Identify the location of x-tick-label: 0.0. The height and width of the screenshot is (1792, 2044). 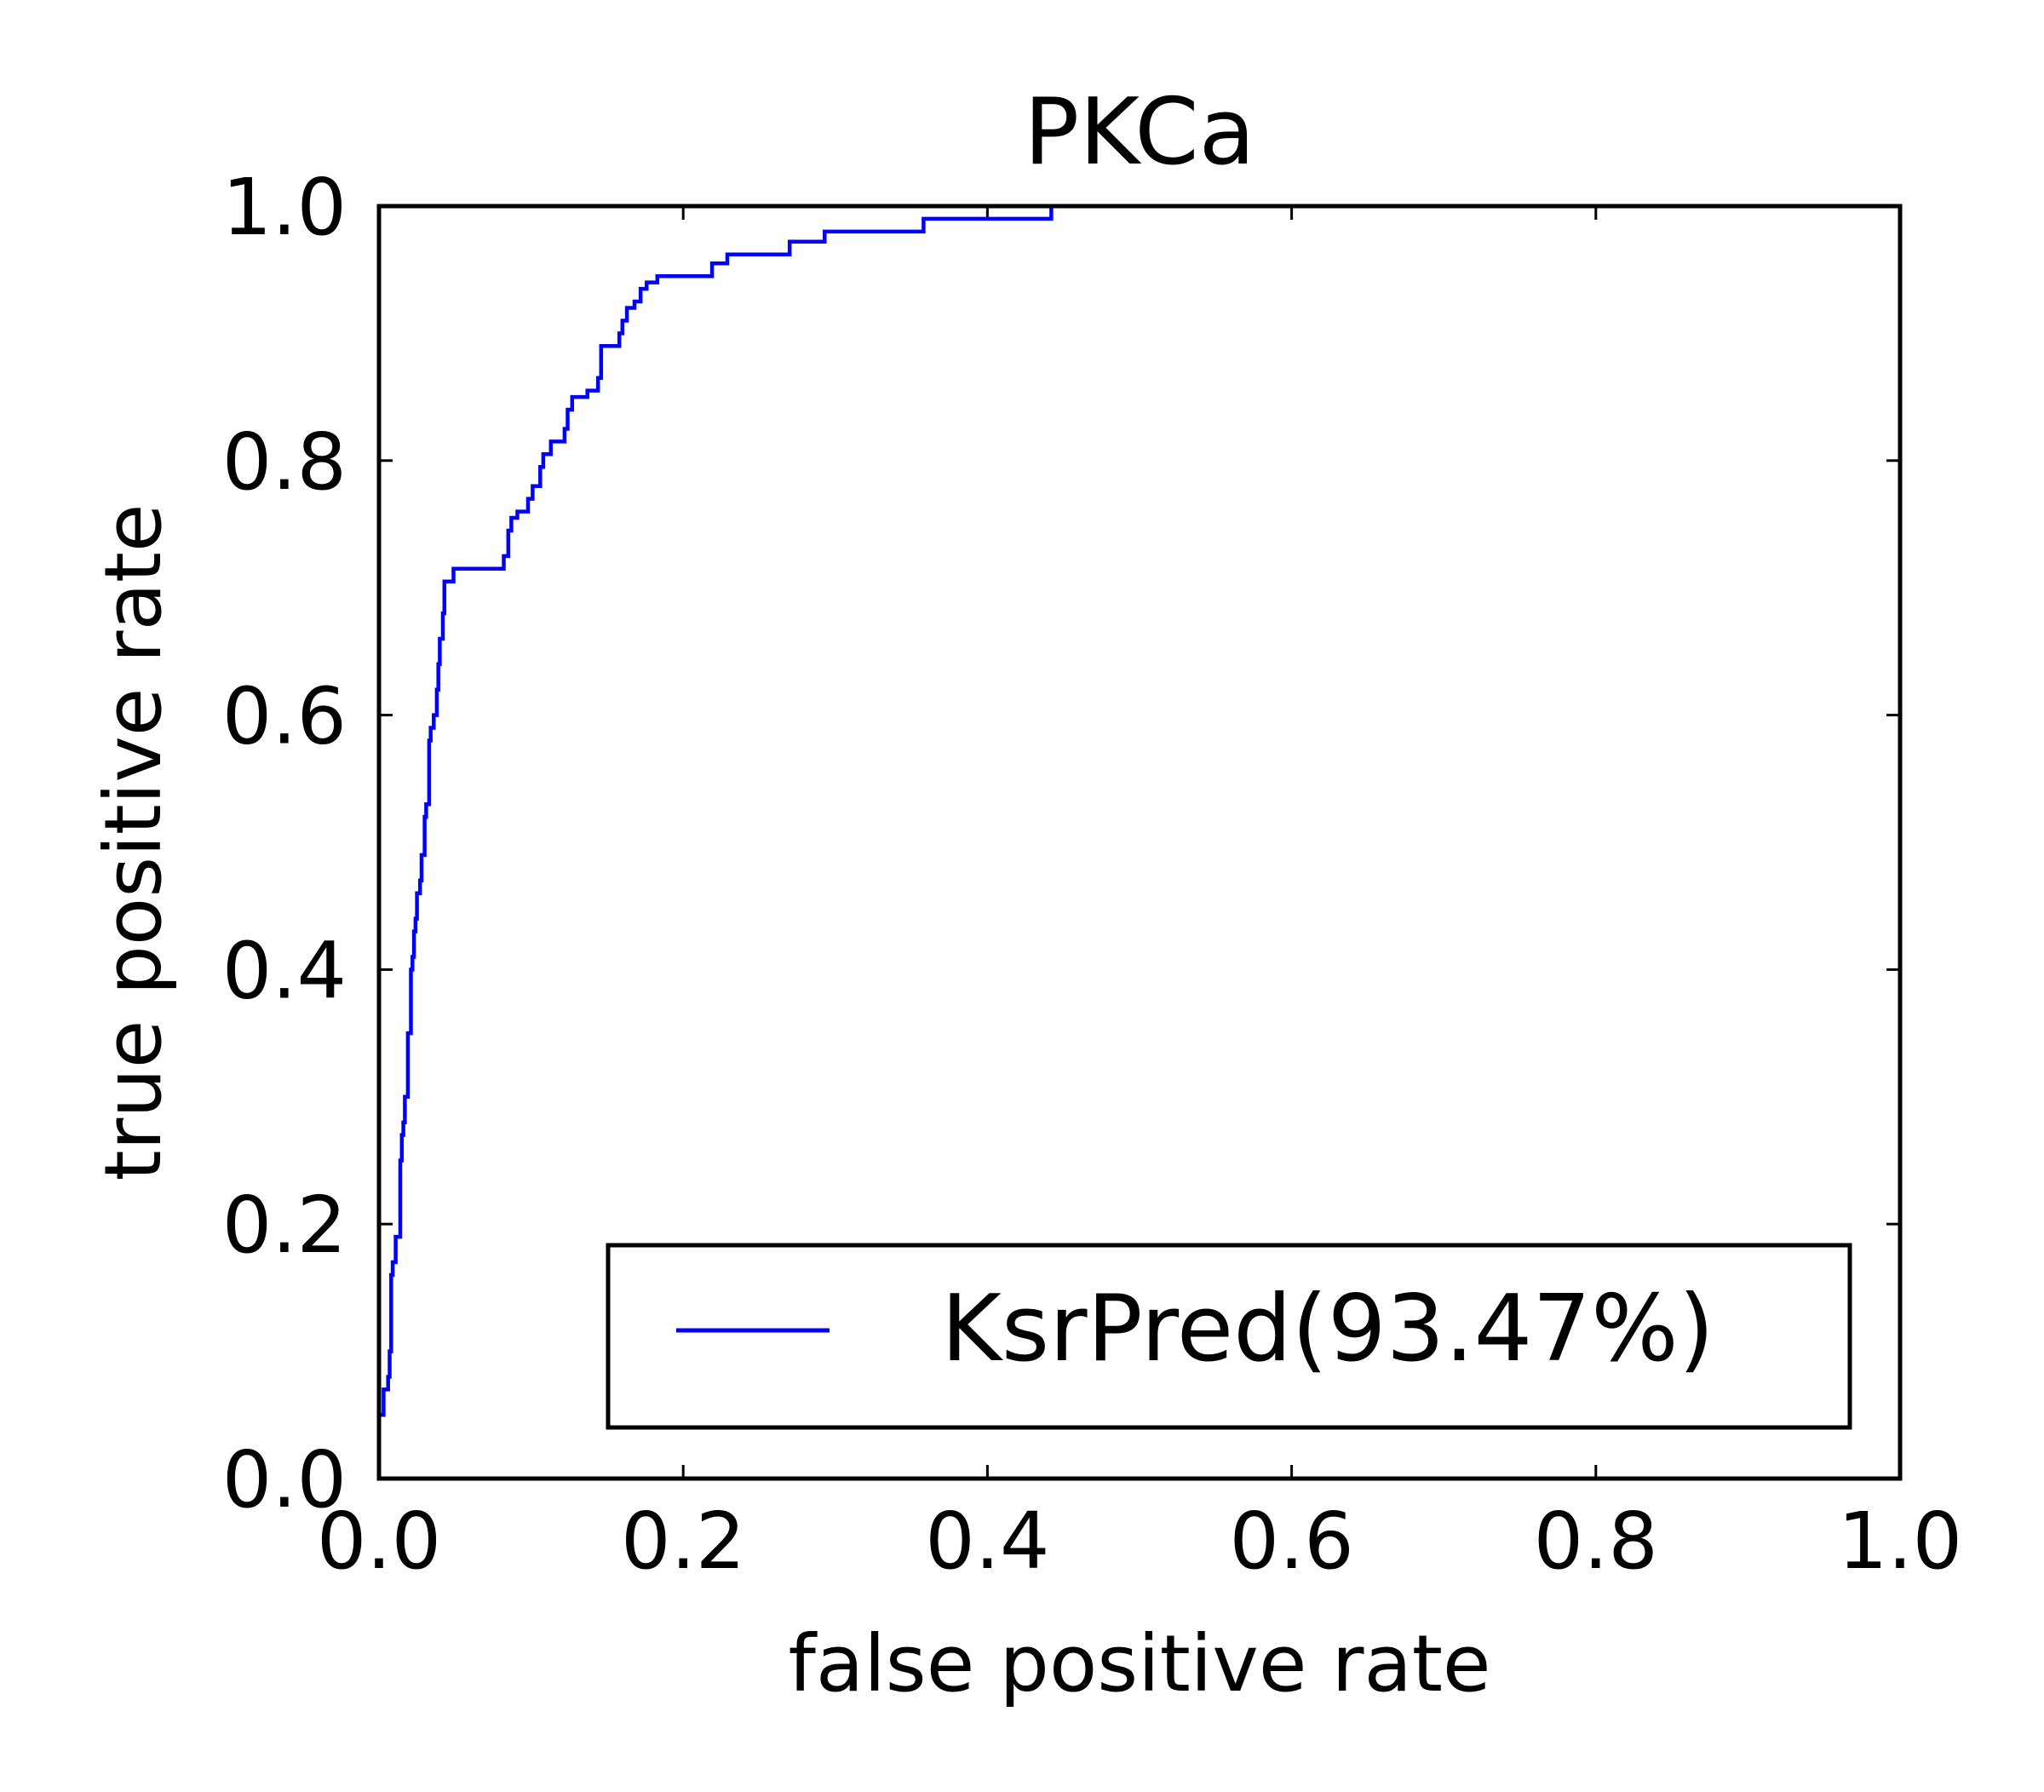
(379, 1541).